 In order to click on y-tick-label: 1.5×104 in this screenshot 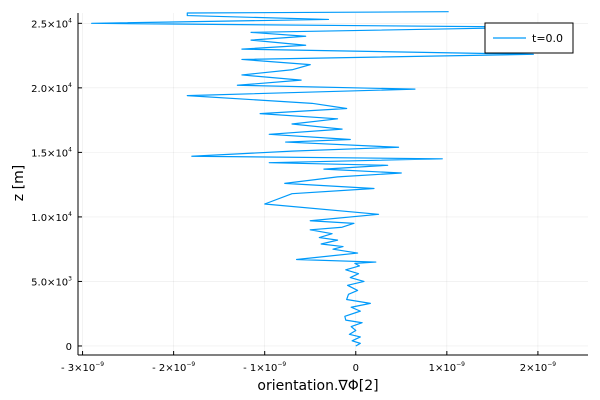, I will do `click(51, 152)`.